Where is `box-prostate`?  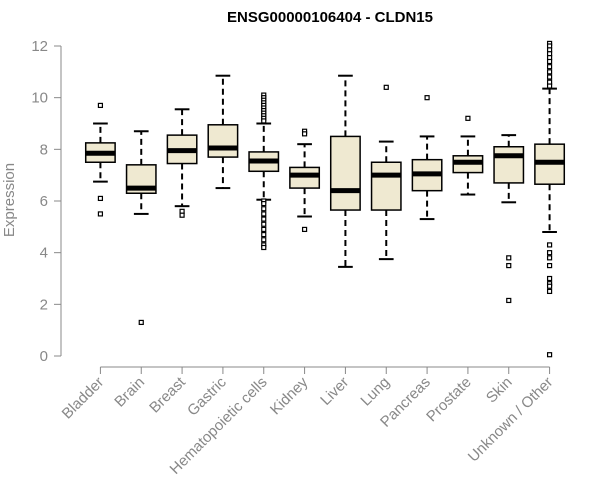
box-prostate is located at coordinates (468, 155).